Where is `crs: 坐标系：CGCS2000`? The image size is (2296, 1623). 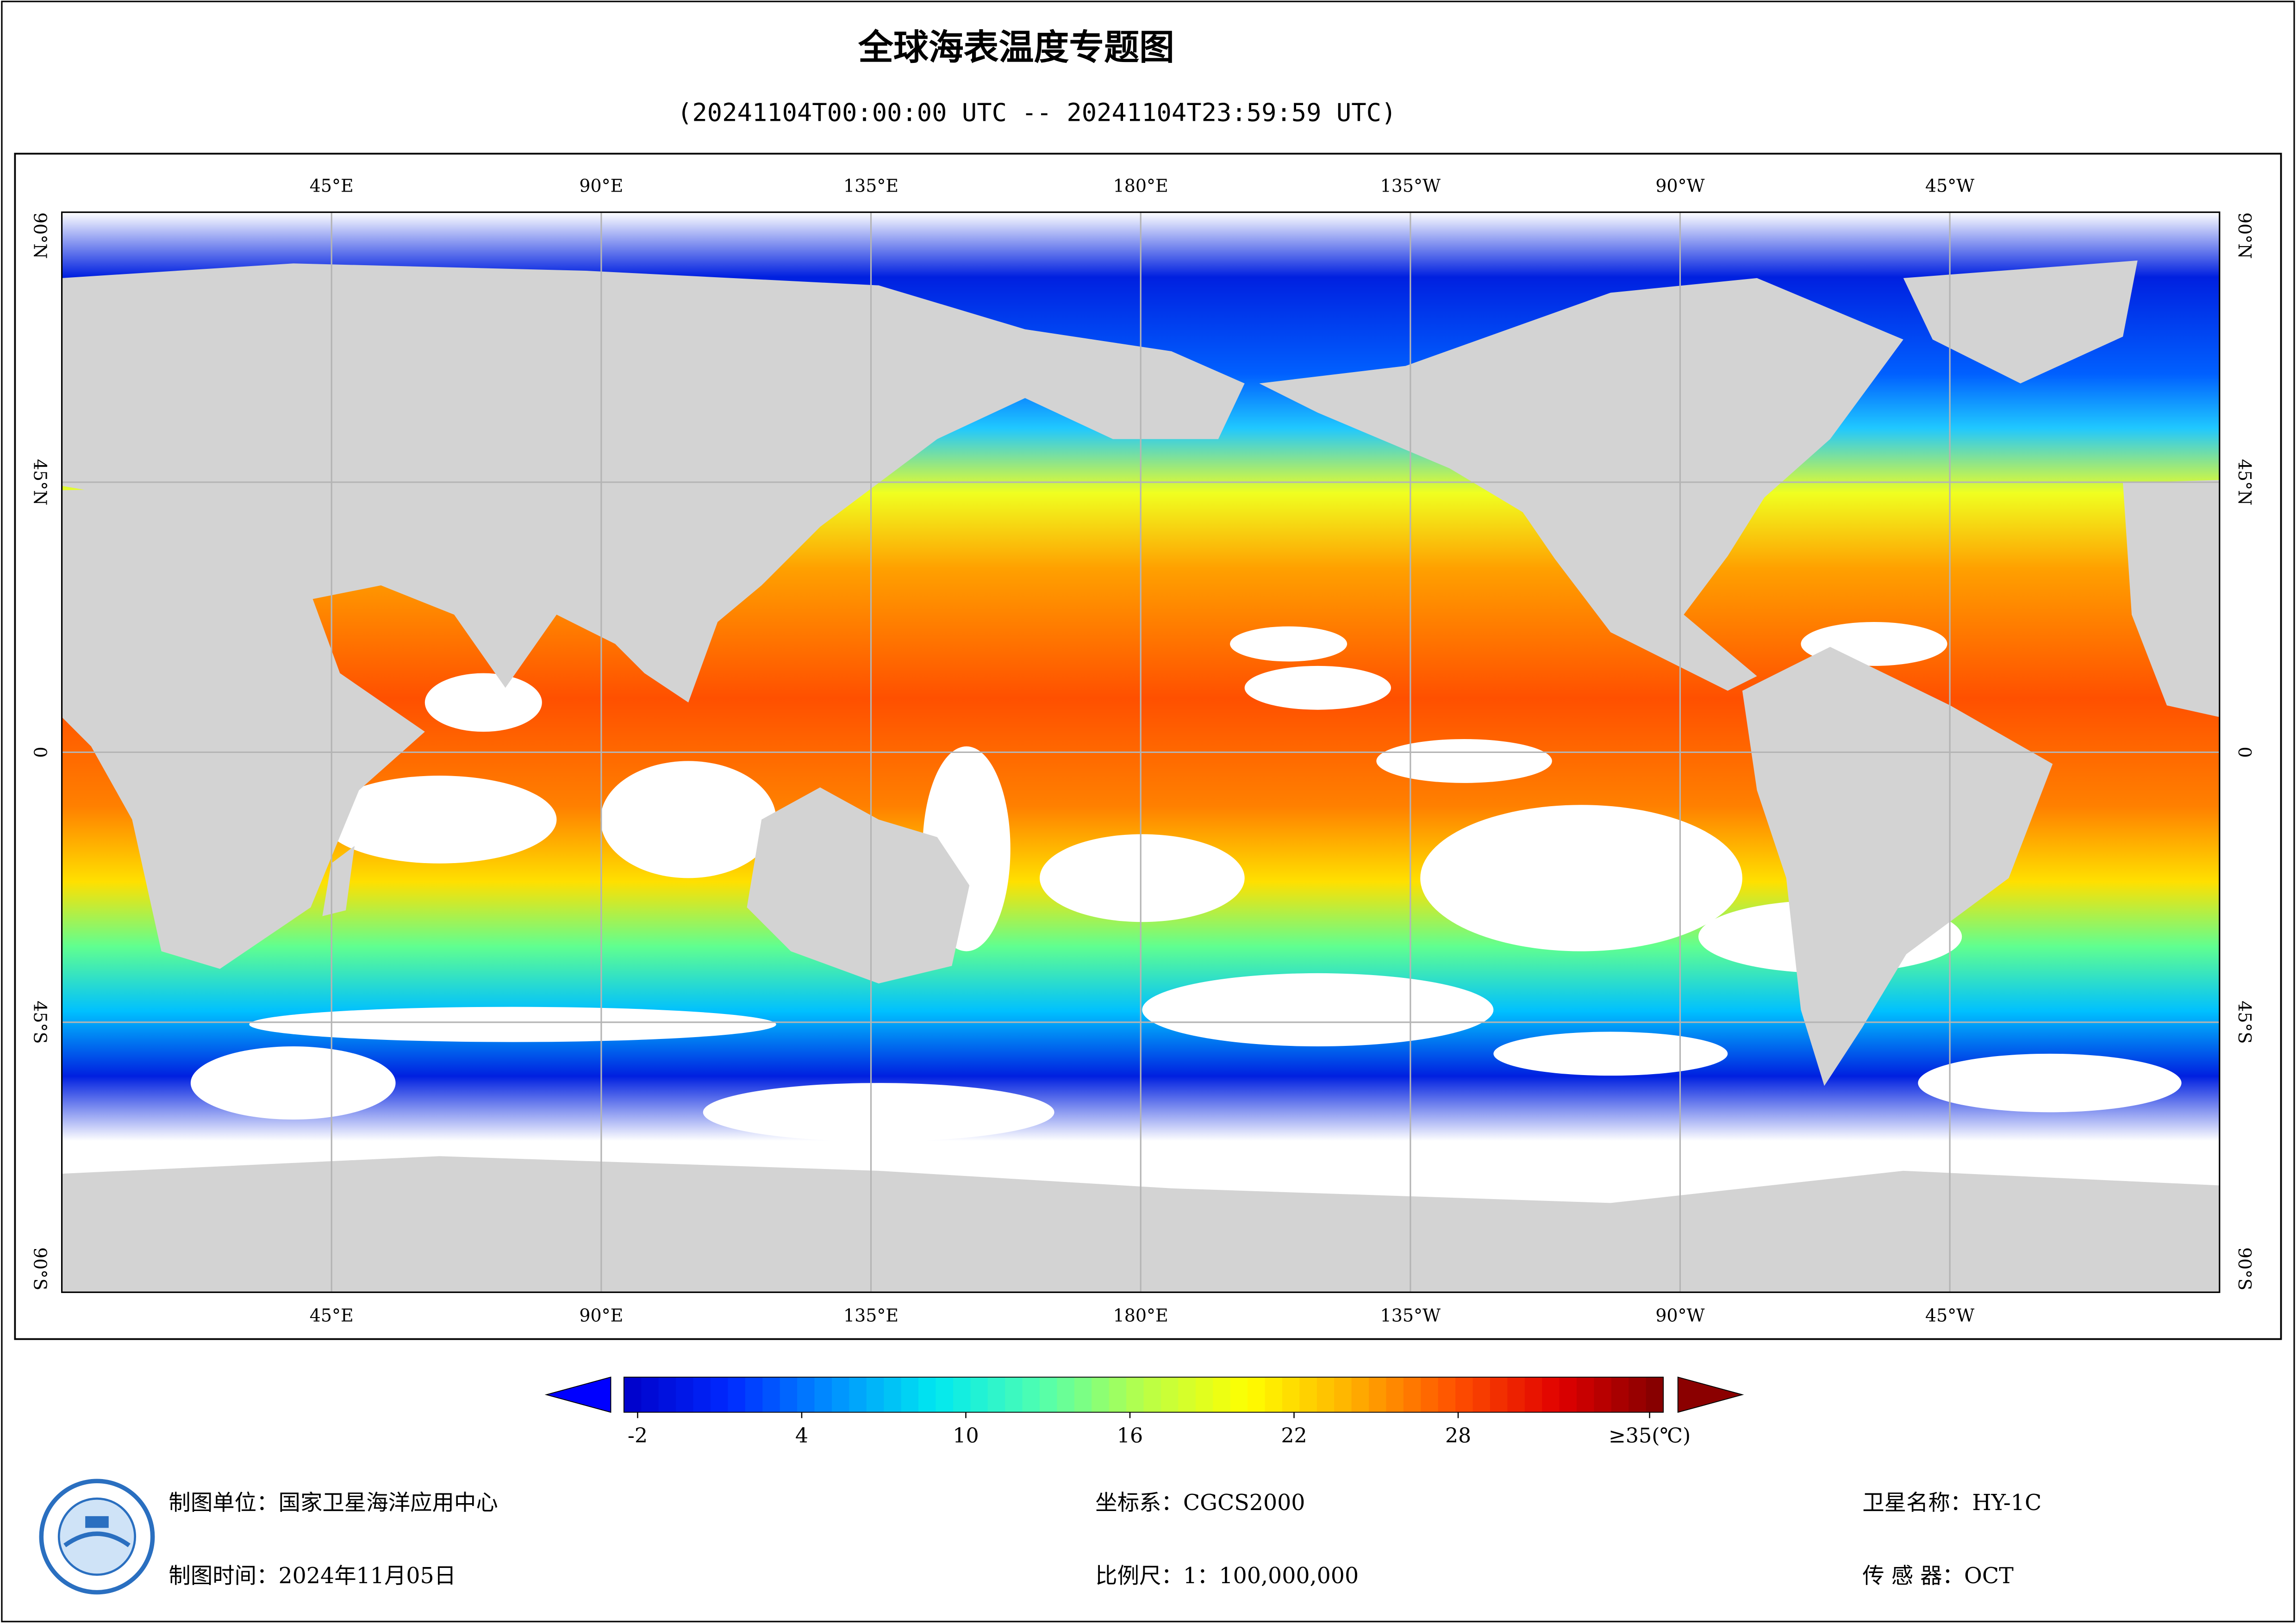 crs: 坐标系：CGCS2000 is located at coordinates (1200, 1503).